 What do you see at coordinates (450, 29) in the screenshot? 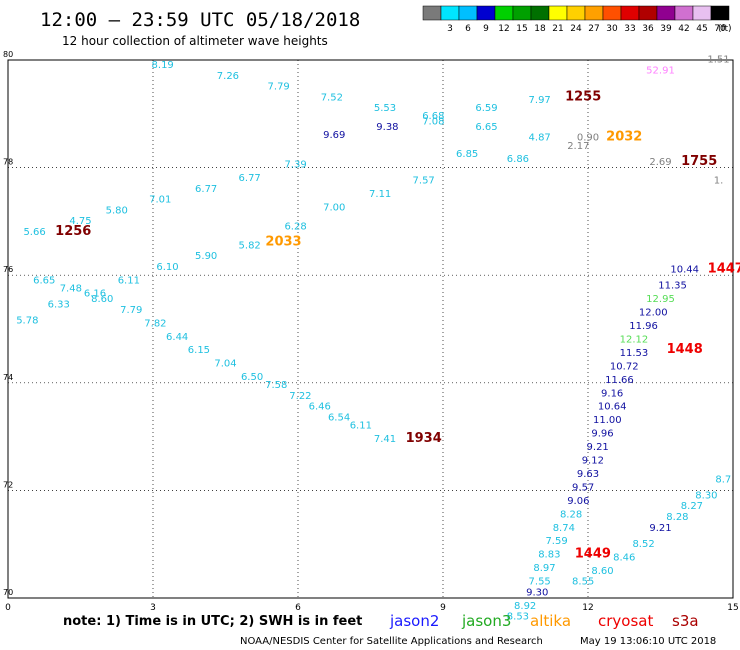
I see `colorbar-tick: 3` at bounding box center [450, 29].